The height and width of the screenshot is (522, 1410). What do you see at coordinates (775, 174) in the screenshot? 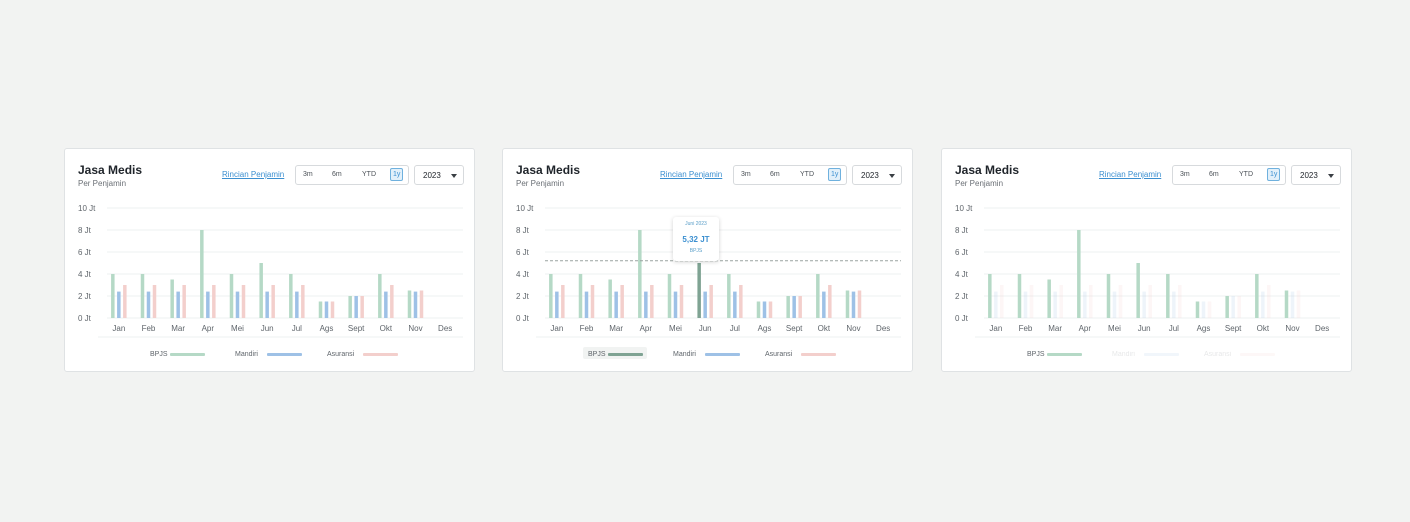
I see `range-option-6m: 6m` at bounding box center [775, 174].